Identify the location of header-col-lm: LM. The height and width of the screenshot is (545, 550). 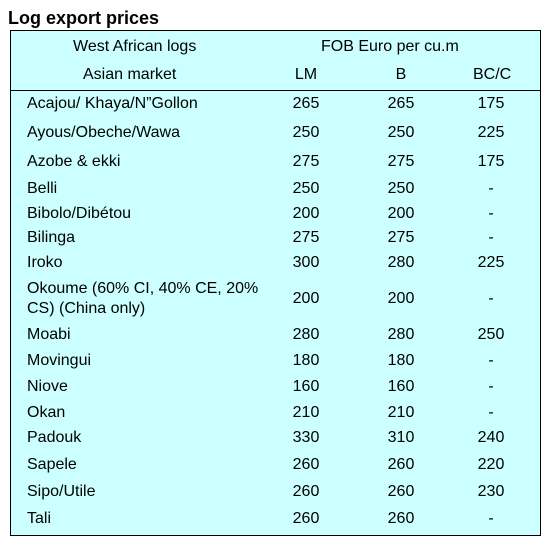
(306, 74).